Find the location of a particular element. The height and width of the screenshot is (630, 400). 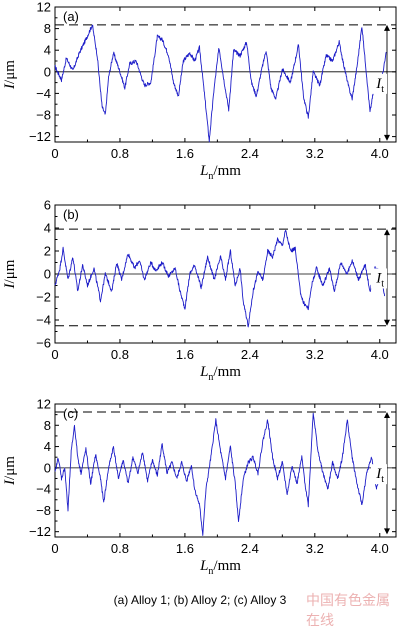

panel-label: (b) is located at coordinates (71, 214).